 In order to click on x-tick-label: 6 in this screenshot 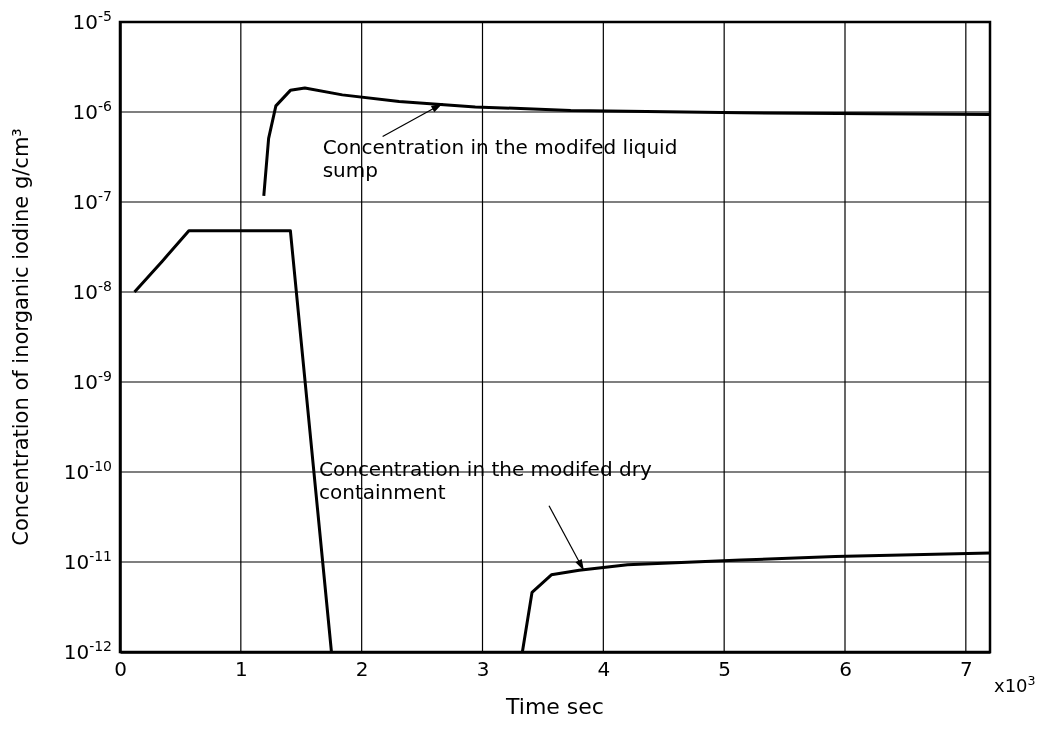, I will do `click(845, 669)`.